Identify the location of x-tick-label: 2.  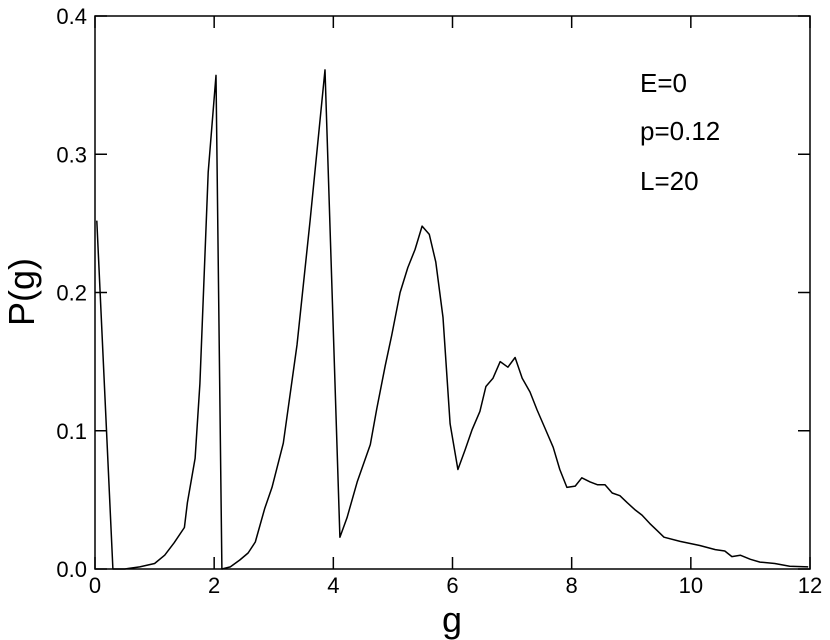
(214, 585).